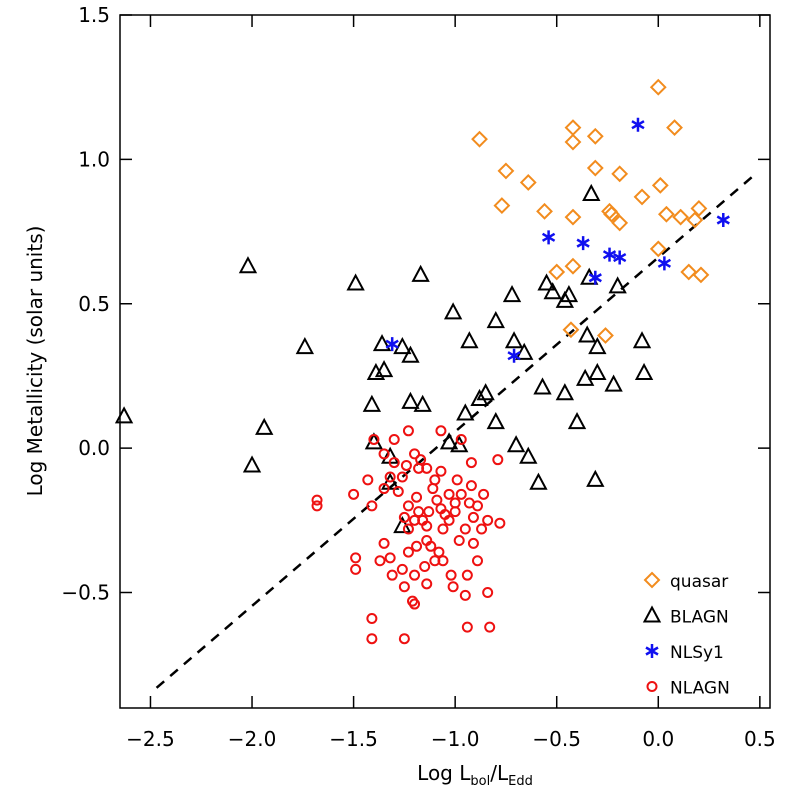 The width and height of the screenshot is (789, 789). Describe the element at coordinates (252, 739) in the screenshot. I see `x-tick-label: −2.0` at that location.